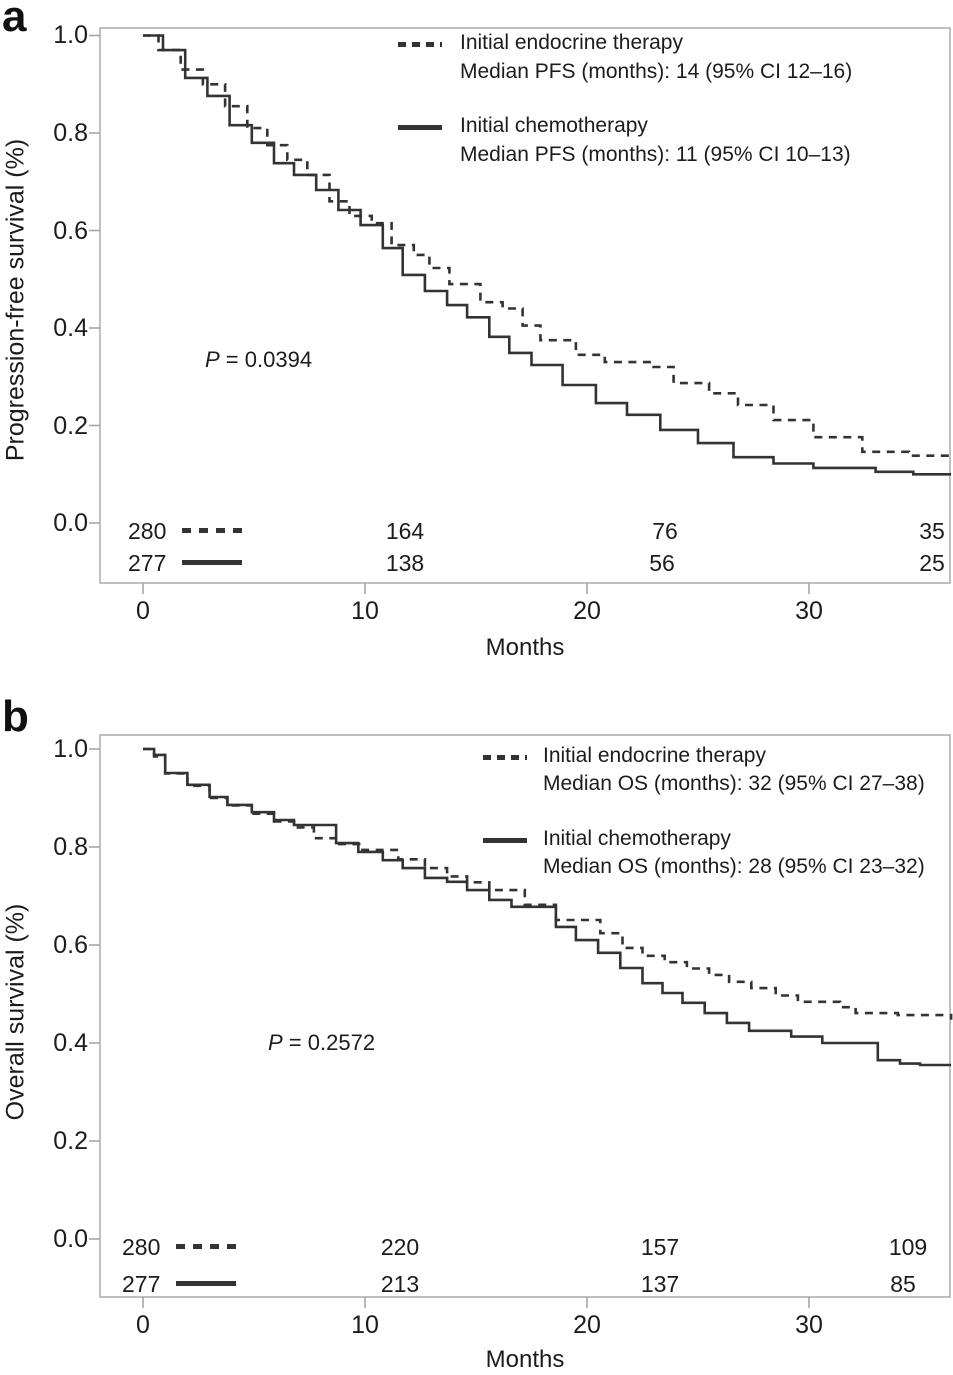  What do you see at coordinates (665, 531) in the screenshot?
I see `at-risk-count: 76` at bounding box center [665, 531].